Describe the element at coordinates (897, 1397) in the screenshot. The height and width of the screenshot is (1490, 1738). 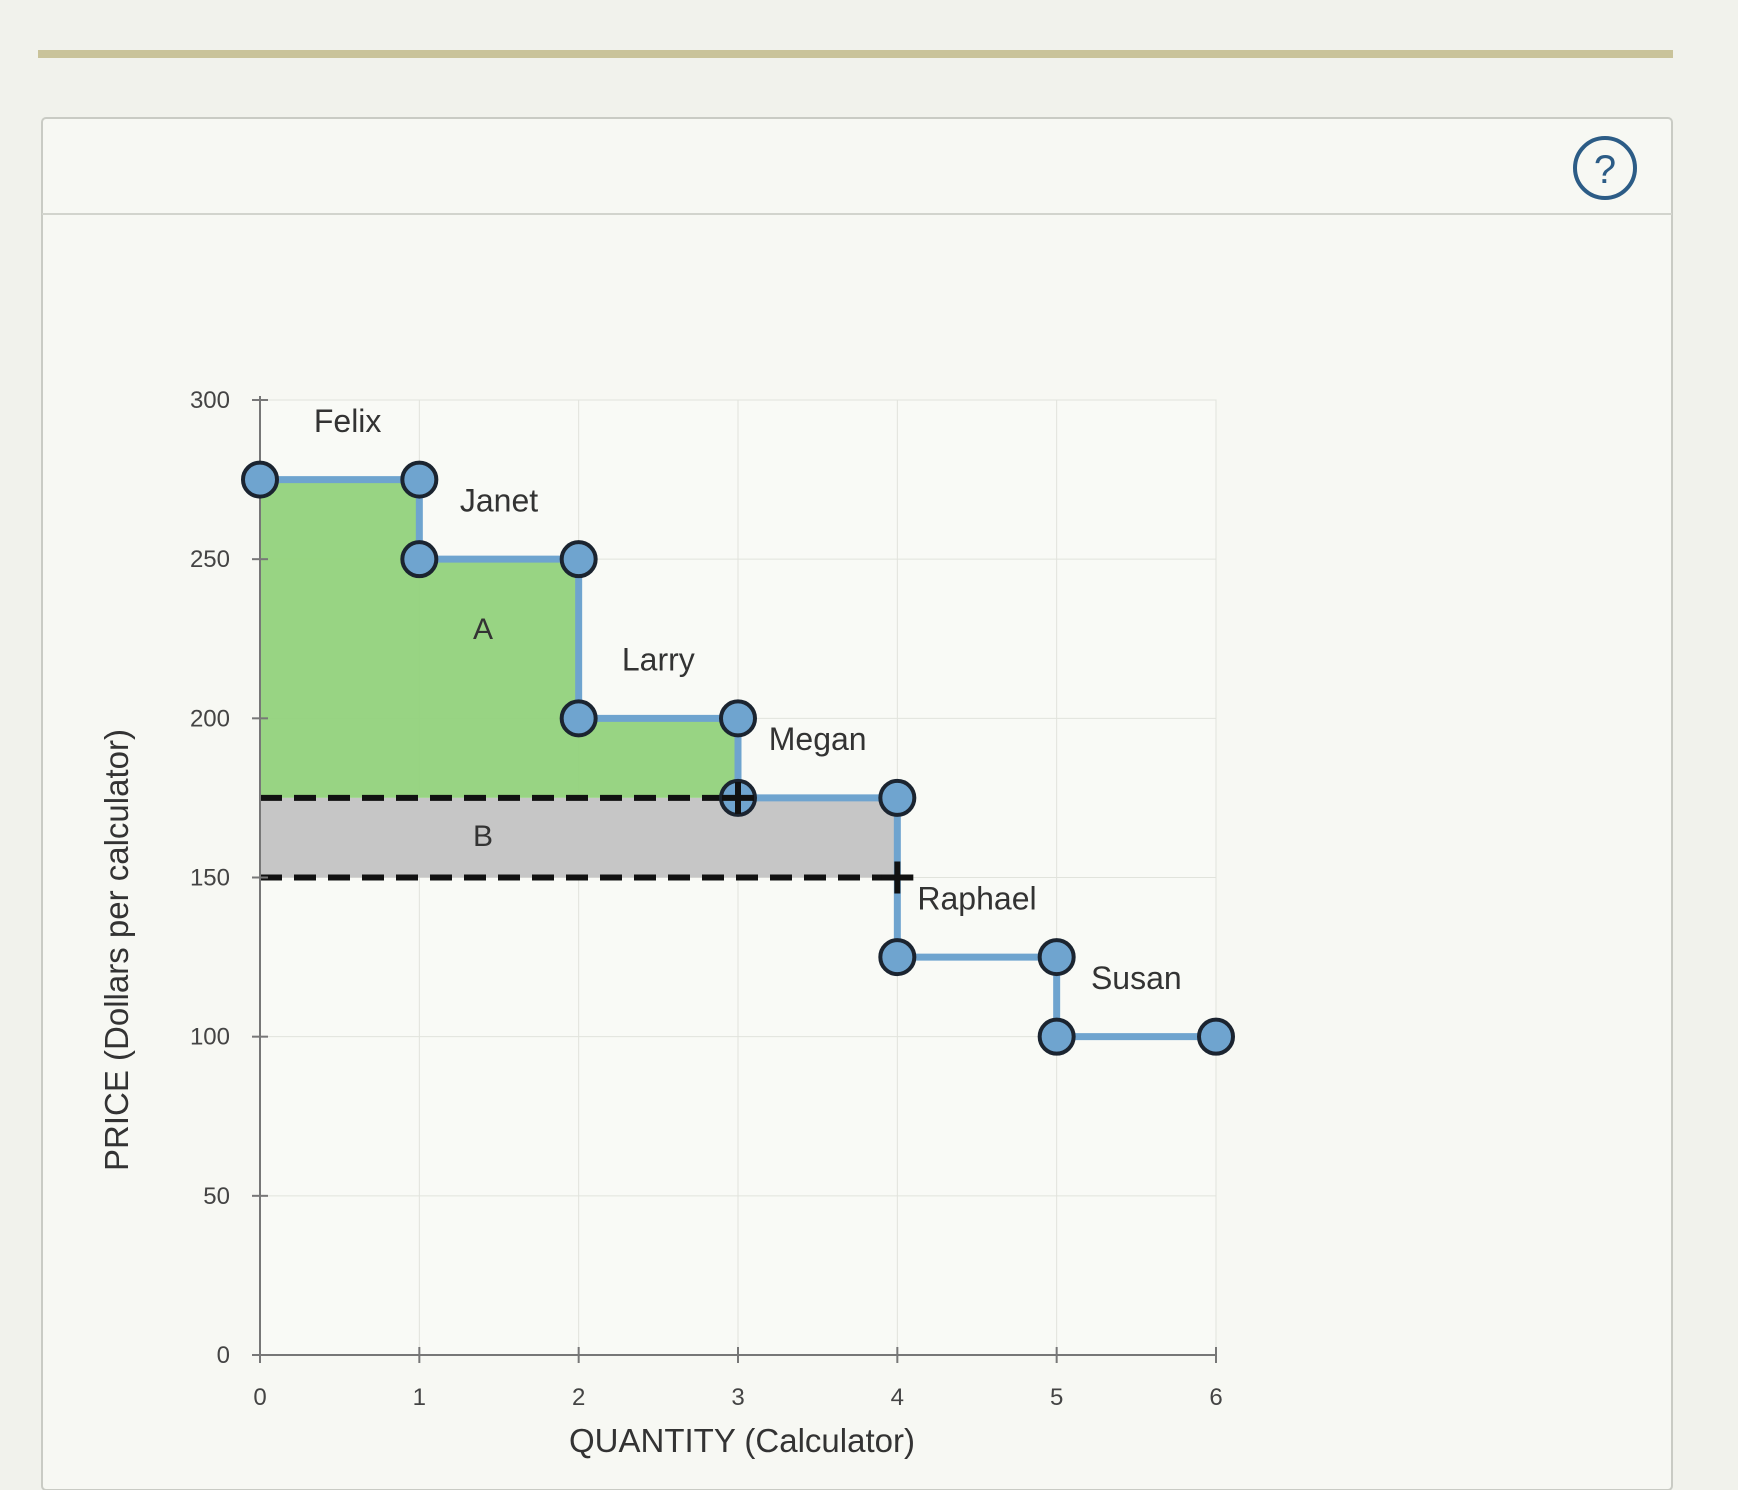
I see `x-tick-label: 4` at that location.